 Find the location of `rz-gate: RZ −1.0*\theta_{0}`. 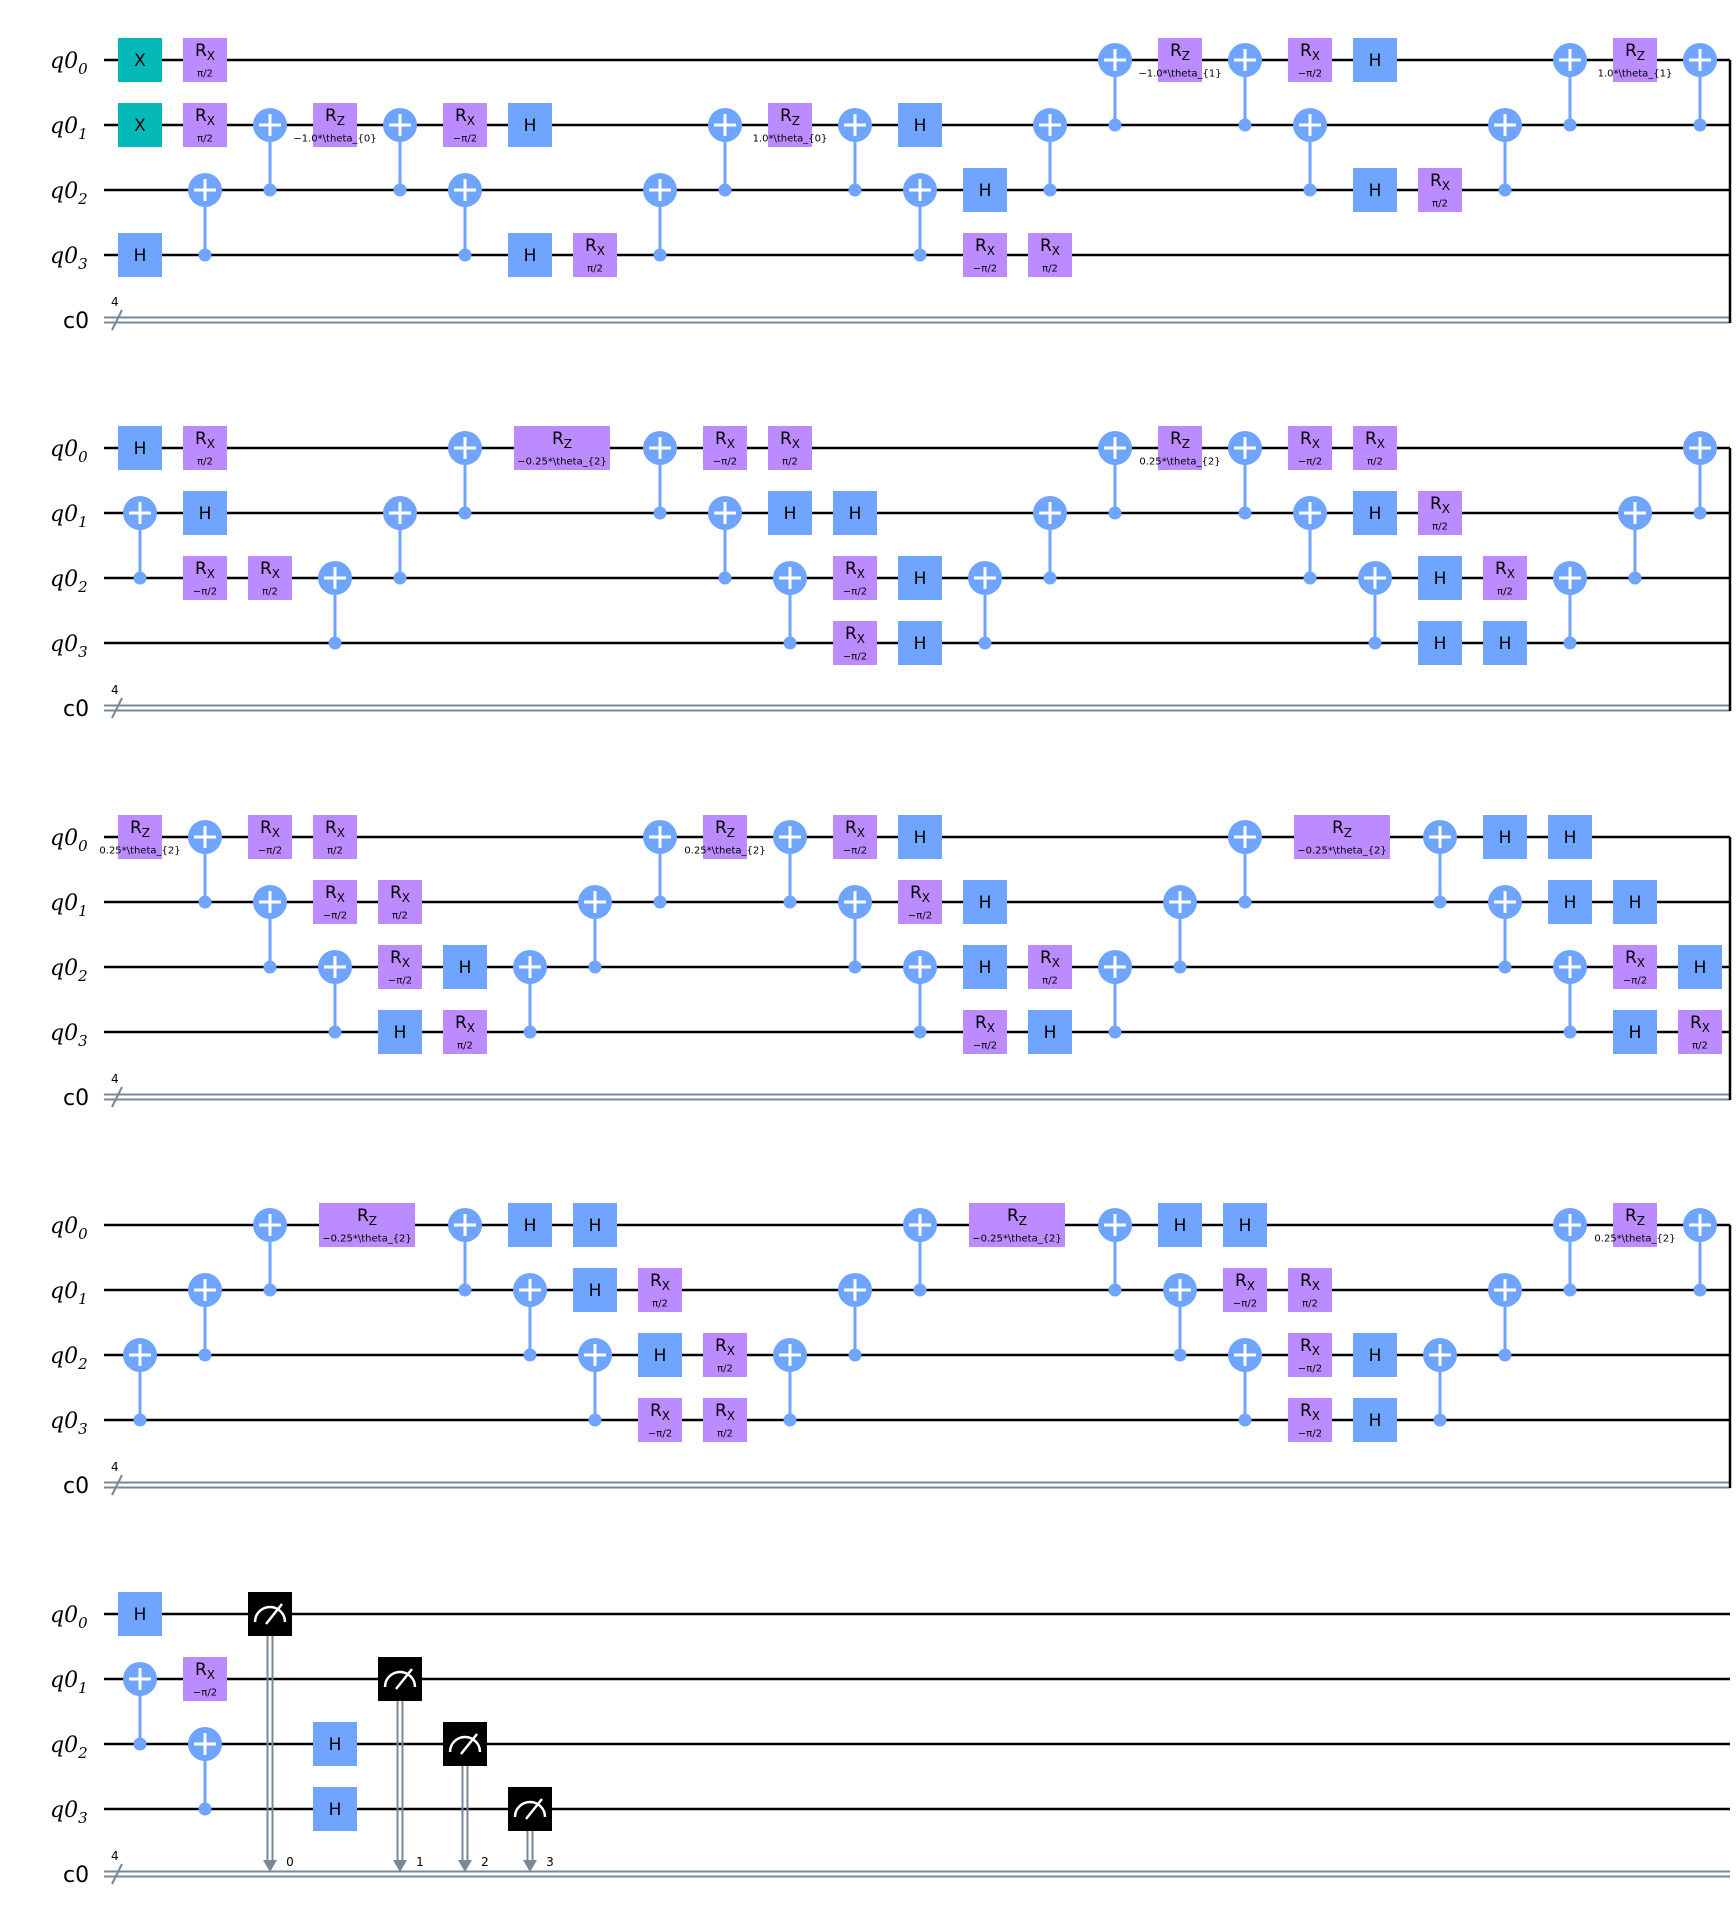

rz-gate: RZ −1.0*\theta_{0} is located at coordinates (335, 125).